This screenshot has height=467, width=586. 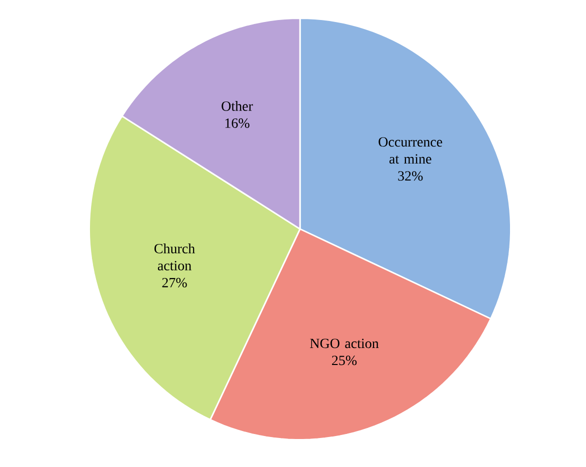 I want to click on slice-label: NGO action, so click(x=344, y=343).